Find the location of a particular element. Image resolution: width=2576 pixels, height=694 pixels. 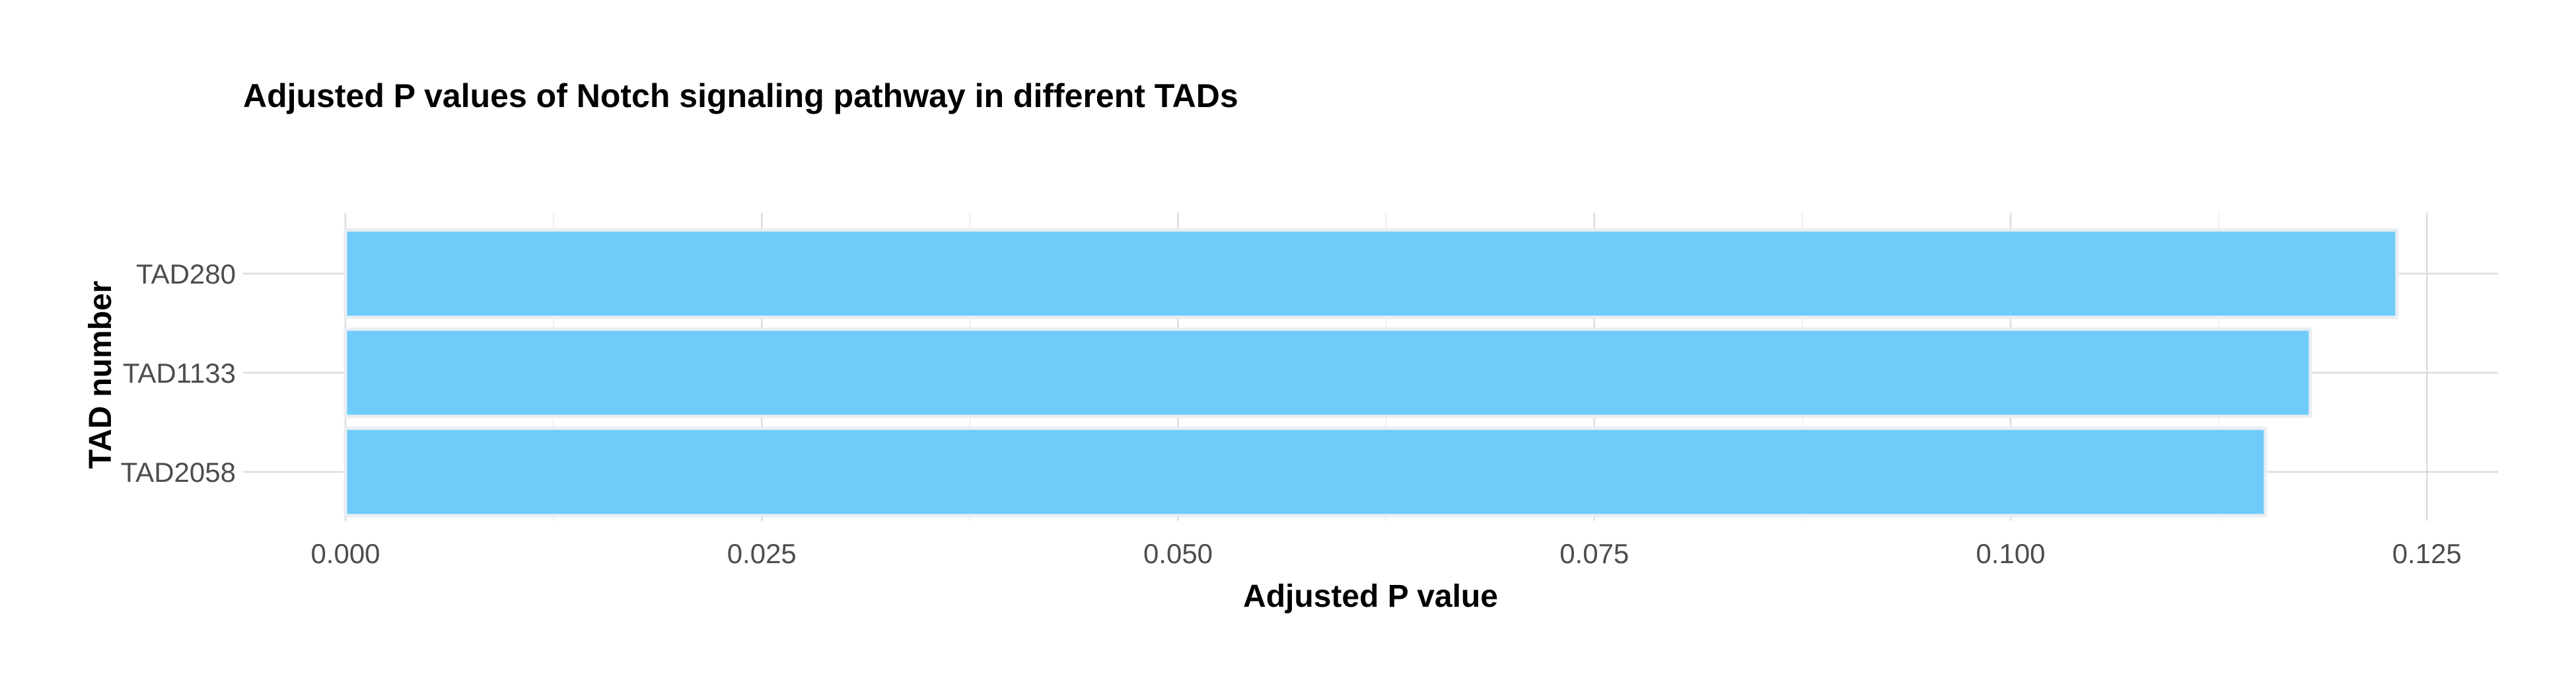

bar-tad2058 is located at coordinates (1305, 472).